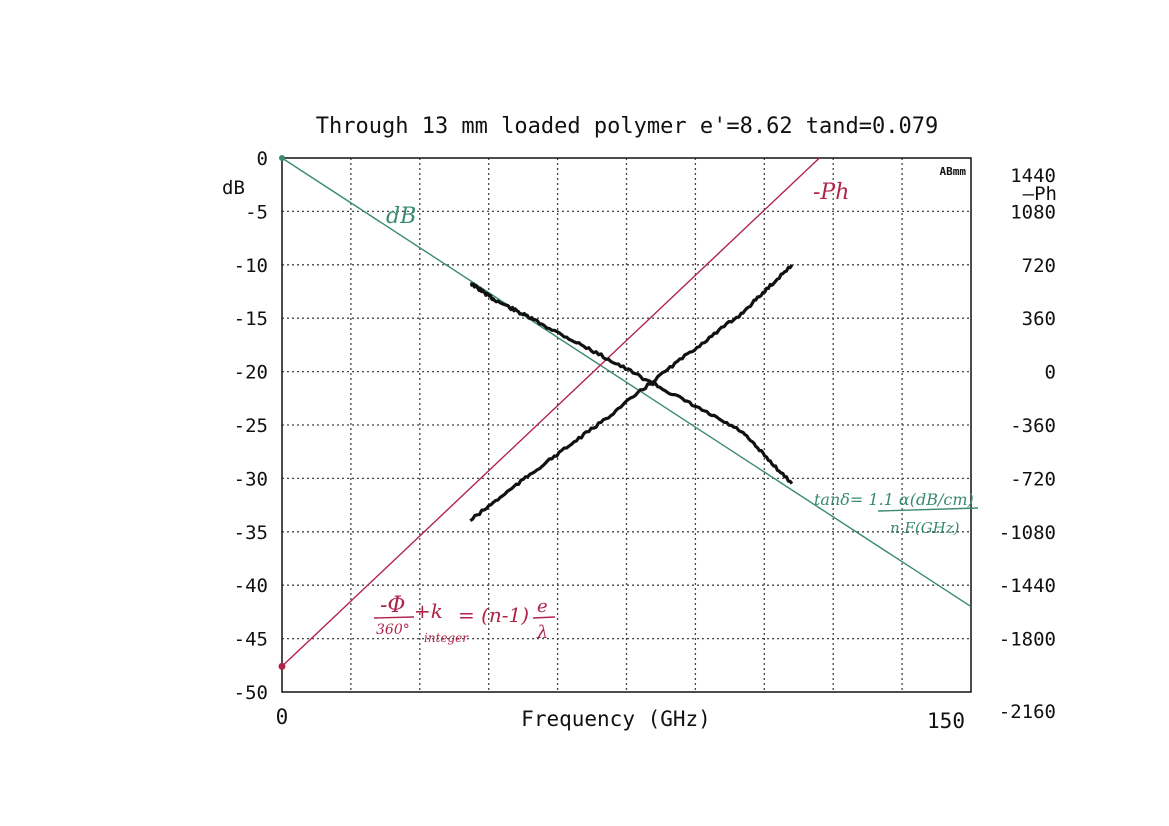 Image resolution: width=1169 pixels, height=826 pixels. Describe the element at coordinates (262, 159) in the screenshot. I see `left-tick-label: 0` at that location.